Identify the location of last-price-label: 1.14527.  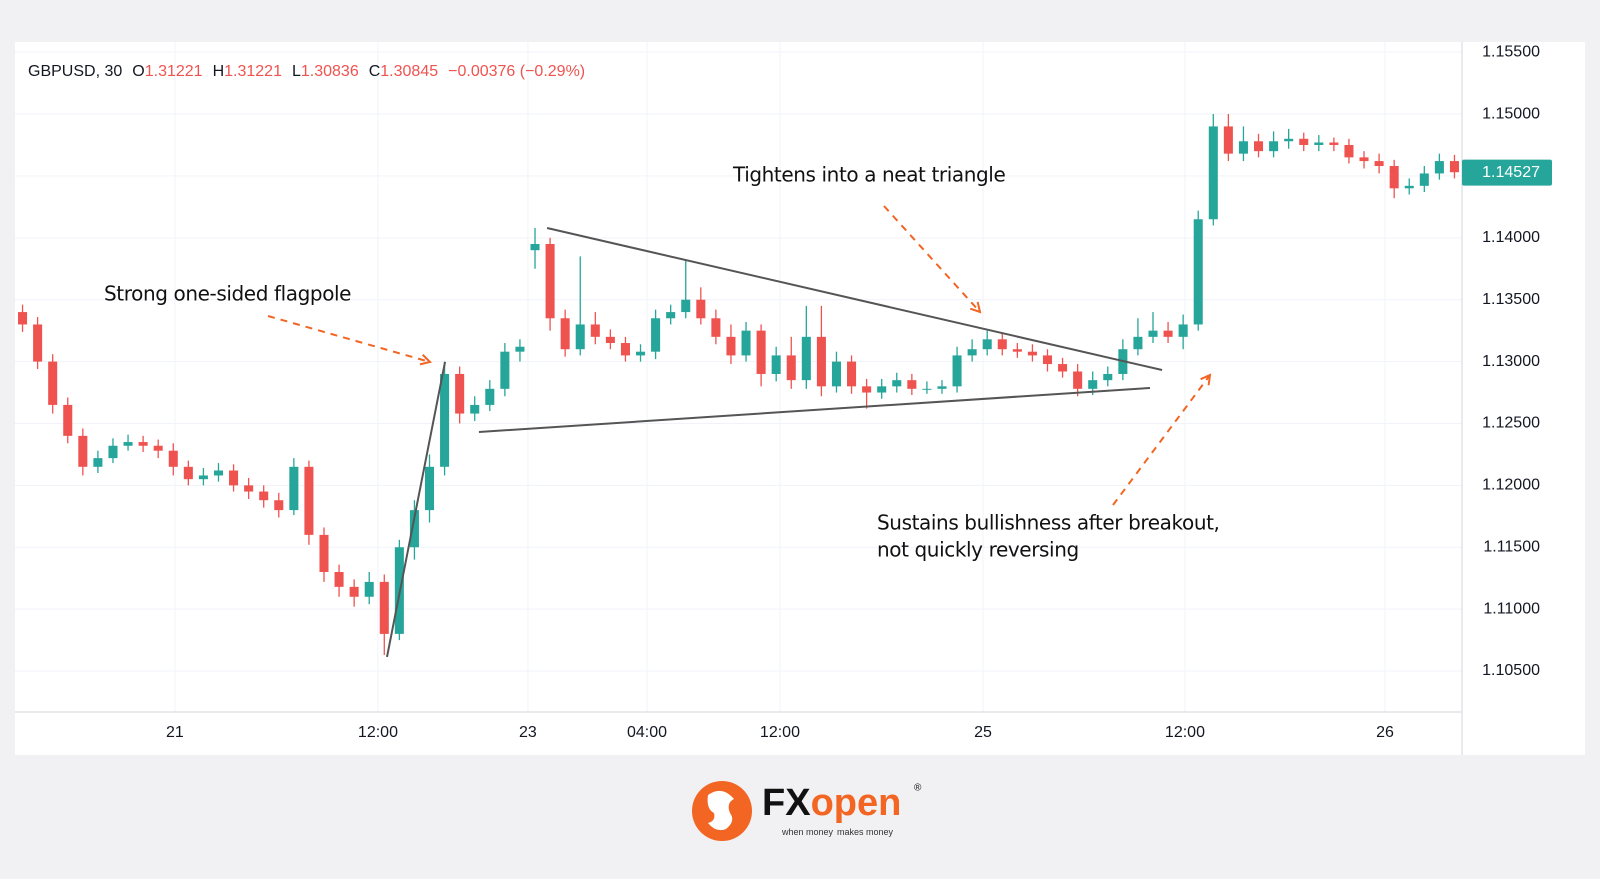
(1511, 172).